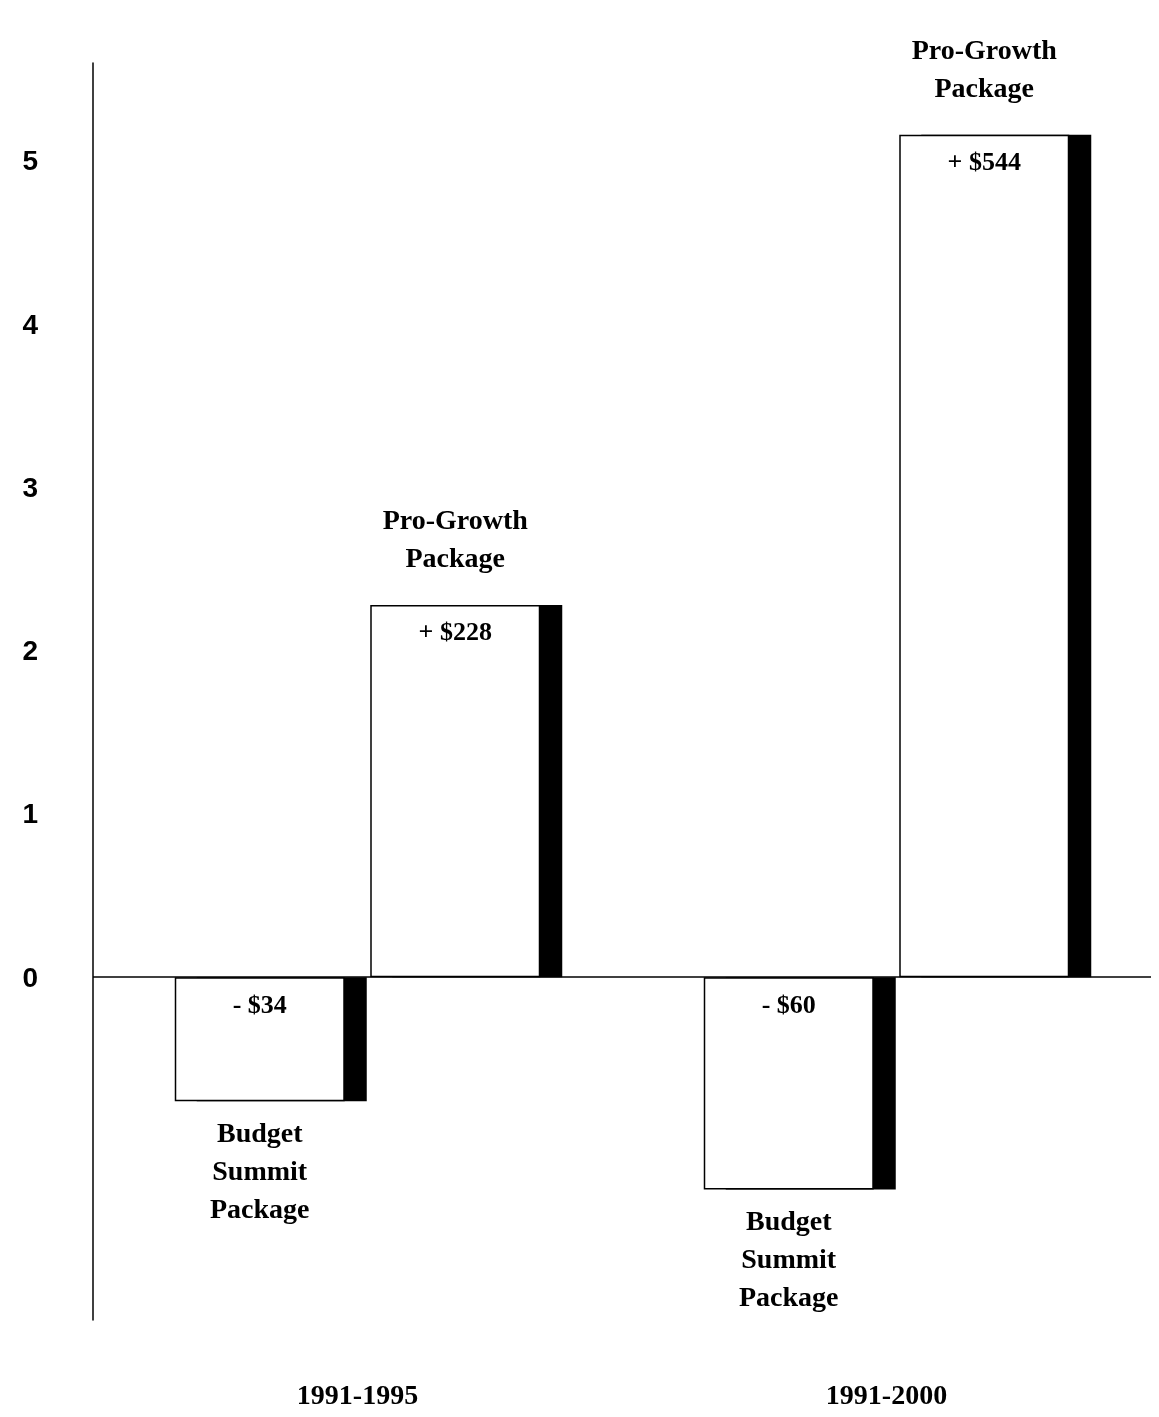 The height and width of the screenshot is (1417, 1159). I want to click on annotation: + $544, so click(984, 162).